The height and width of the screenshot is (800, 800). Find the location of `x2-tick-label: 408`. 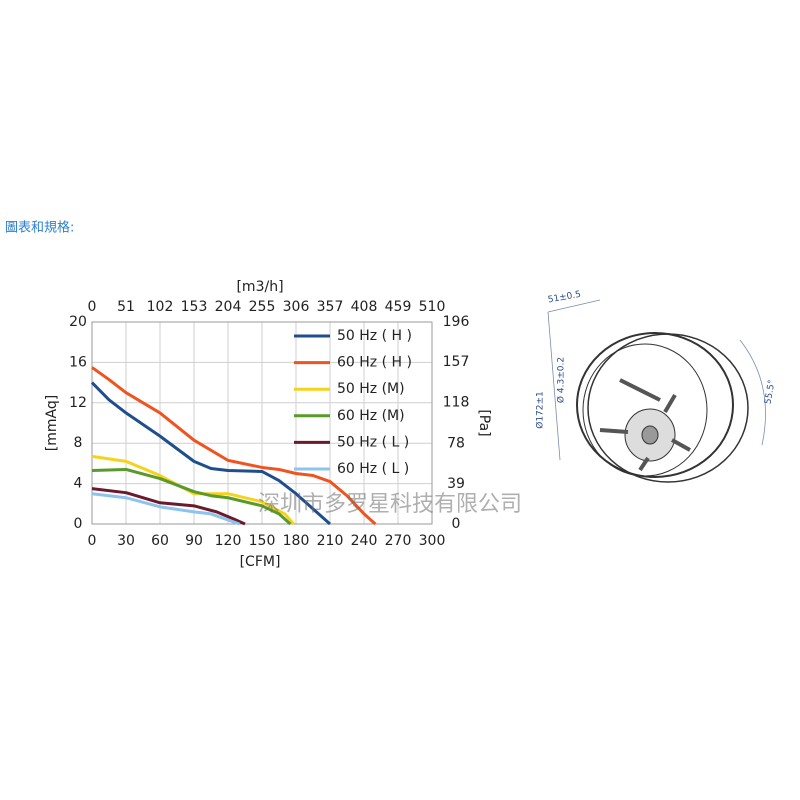

x2-tick-label: 408 is located at coordinates (364, 307).